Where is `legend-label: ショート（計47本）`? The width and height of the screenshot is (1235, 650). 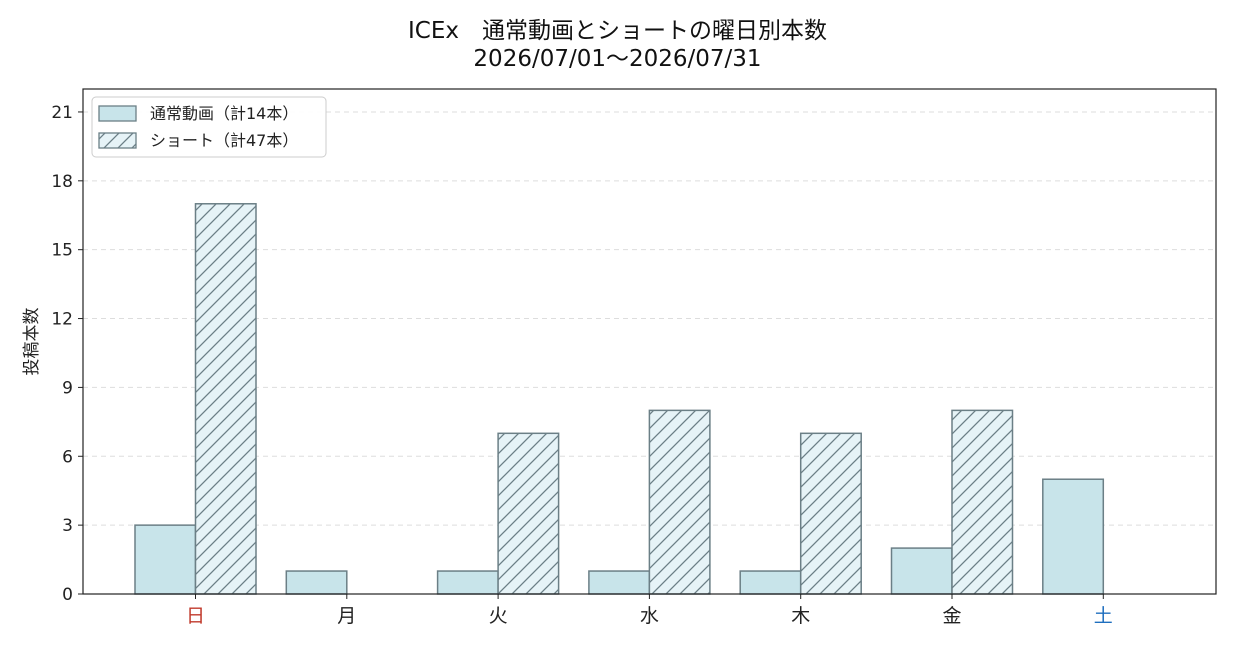 legend-label: ショート（計47本） is located at coordinates (224, 140).